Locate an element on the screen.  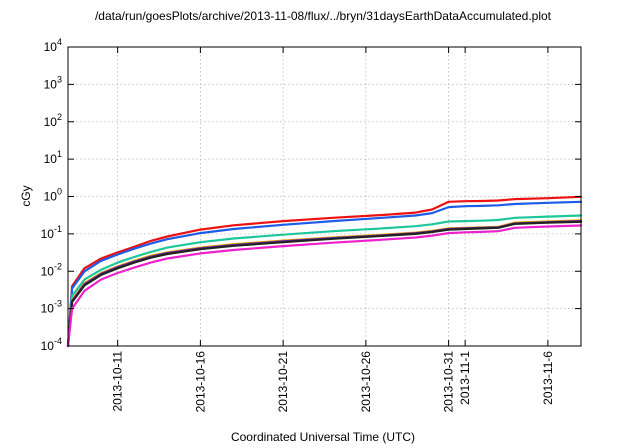
y-tick-label: 10⁻⁴ is located at coordinates (51, 344).